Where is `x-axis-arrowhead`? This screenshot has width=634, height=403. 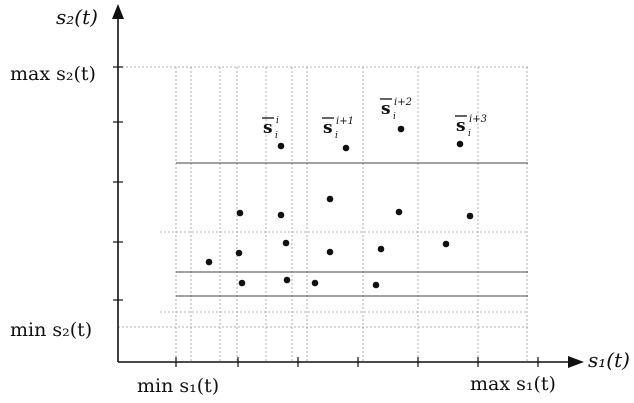
x-axis-arrowhead is located at coordinates (576, 362).